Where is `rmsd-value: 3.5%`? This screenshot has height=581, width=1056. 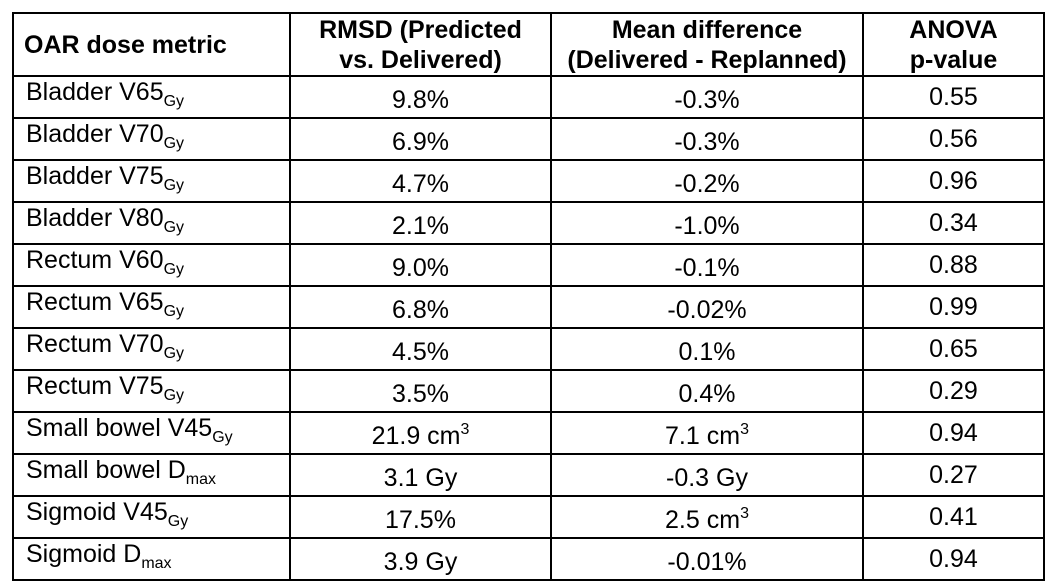 rmsd-value: 3.5% is located at coordinates (420, 394).